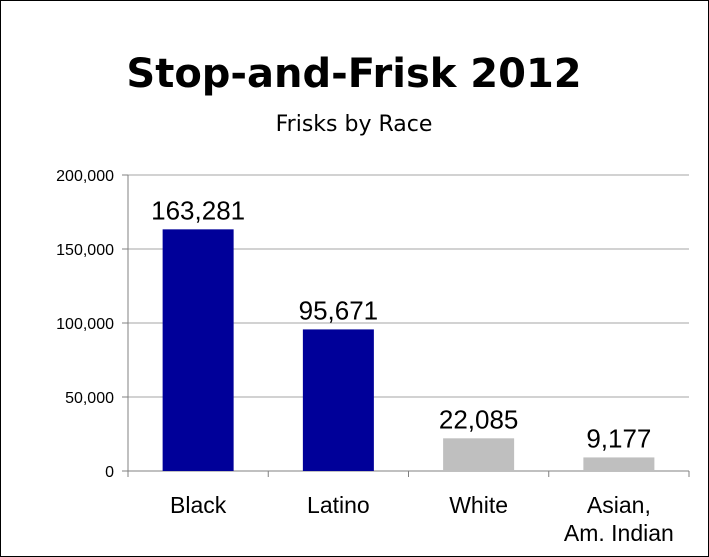  I want to click on category-label: Latino, so click(338, 505).